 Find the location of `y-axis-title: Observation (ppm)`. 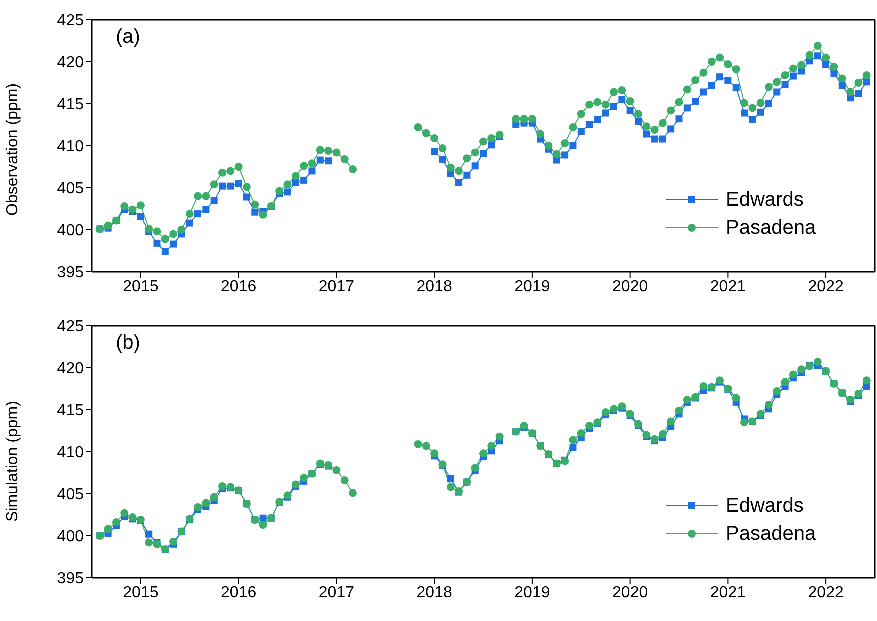

y-axis-title: Observation (ppm) is located at coordinates (13, 150).